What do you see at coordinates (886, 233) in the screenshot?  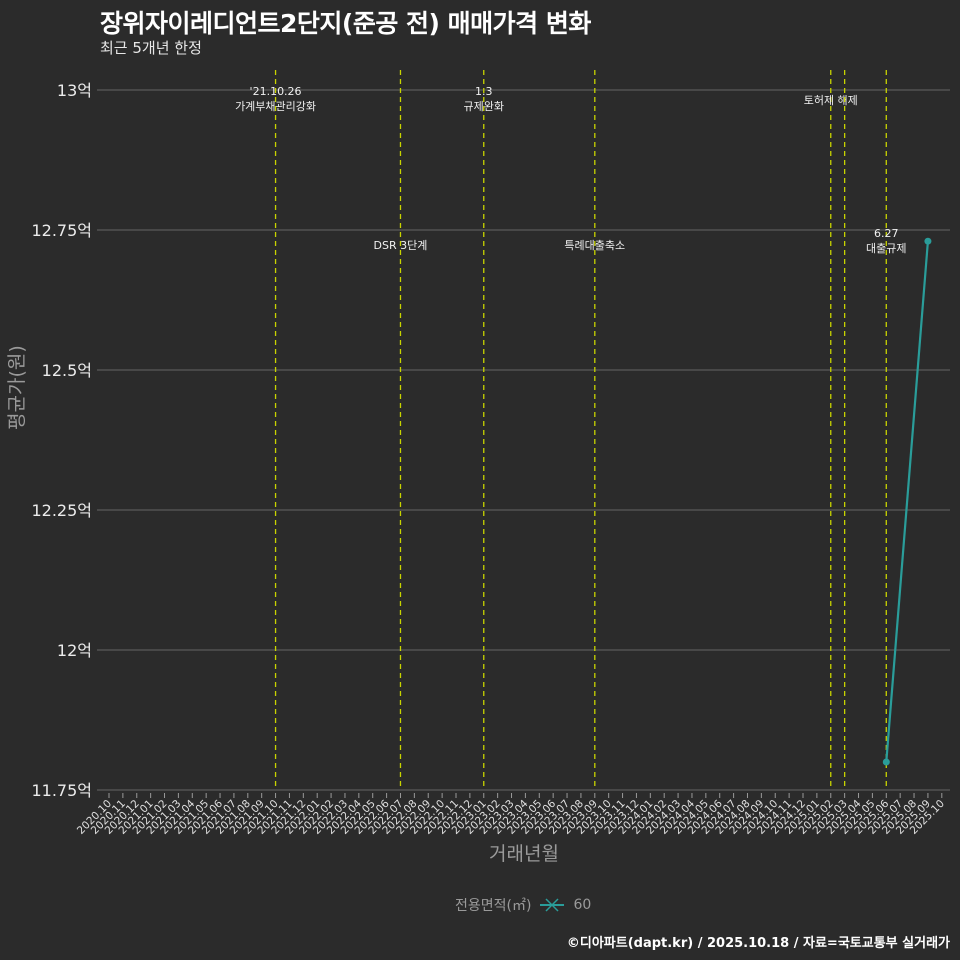 I see `policy-event-label: 6.27` at bounding box center [886, 233].